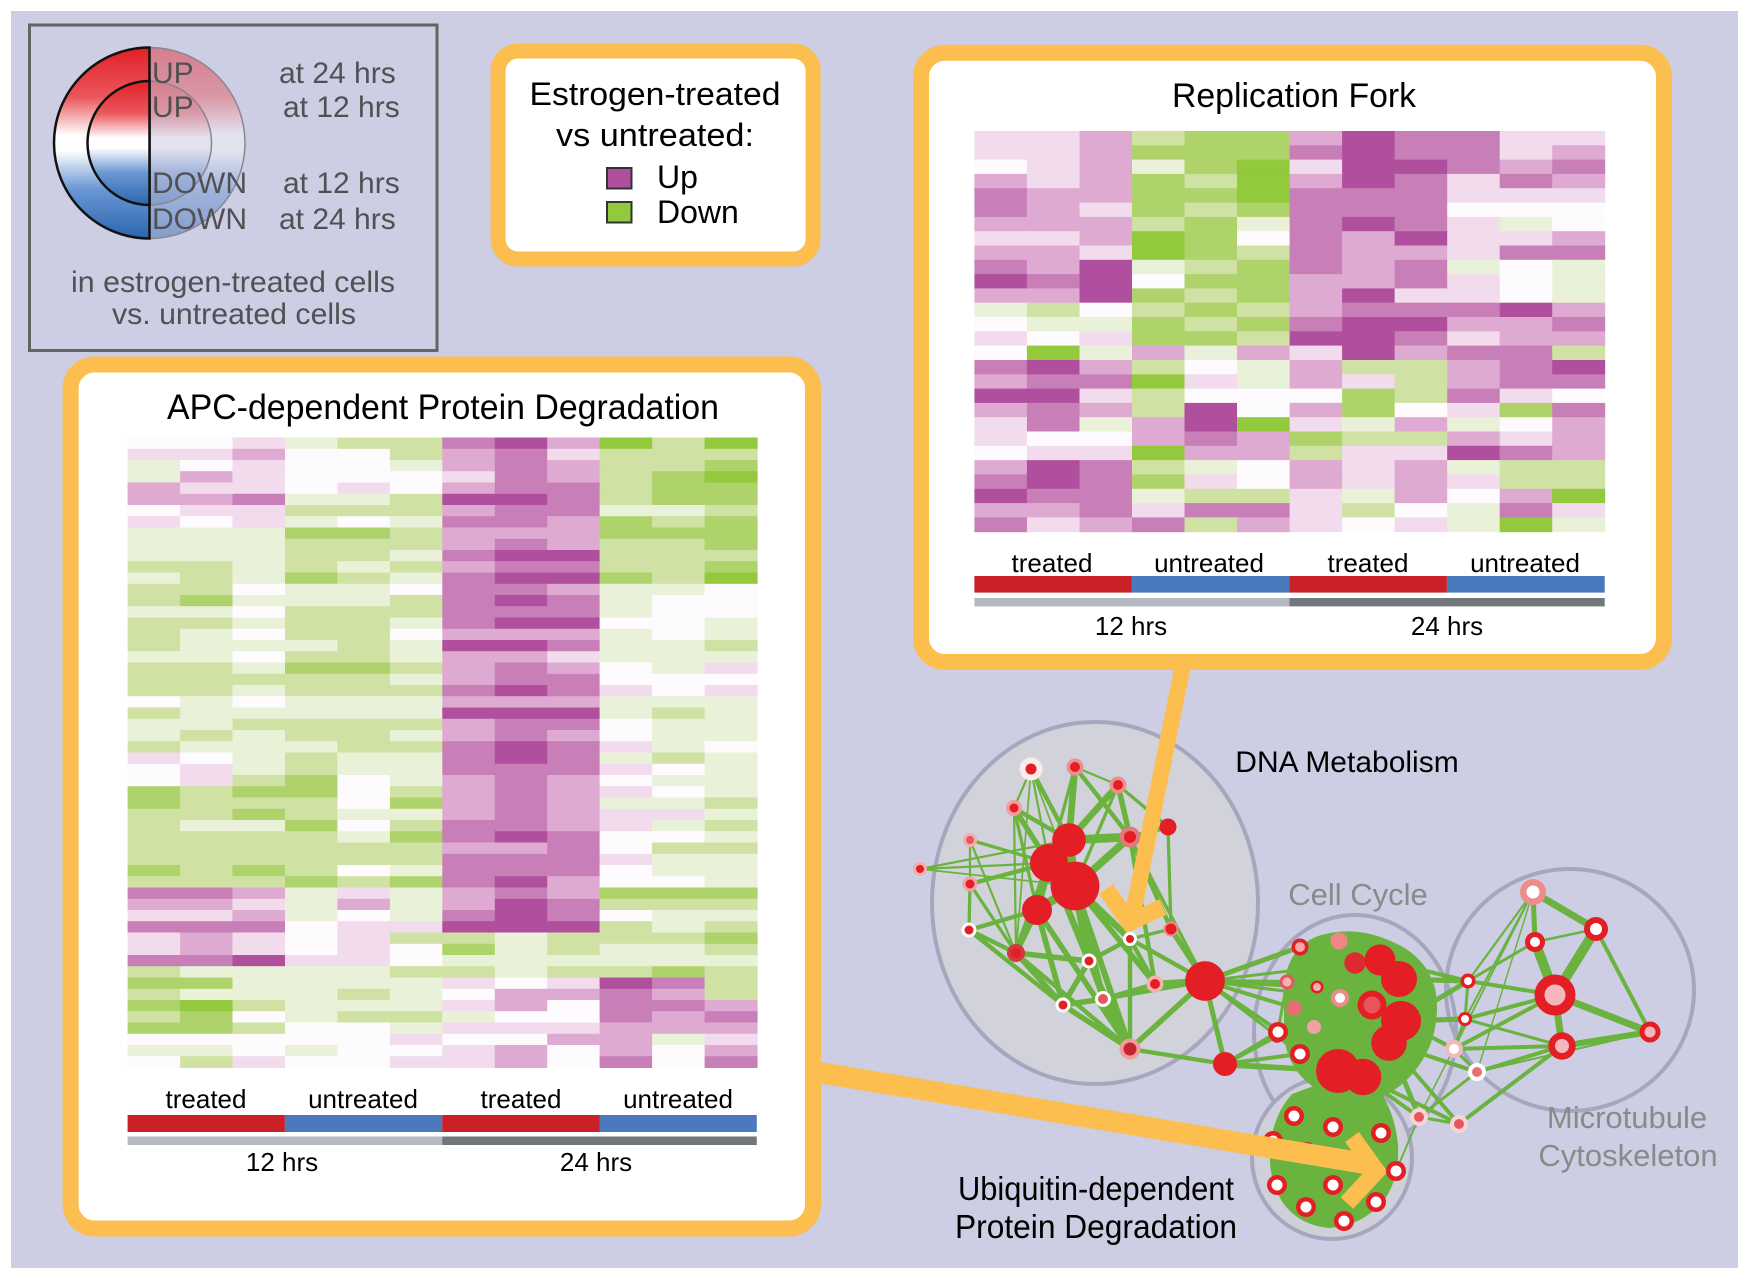 Image resolution: width=1750 pixels, height=1279 pixels. I want to click on svg-text: Microtubule, so click(1627, 1117).